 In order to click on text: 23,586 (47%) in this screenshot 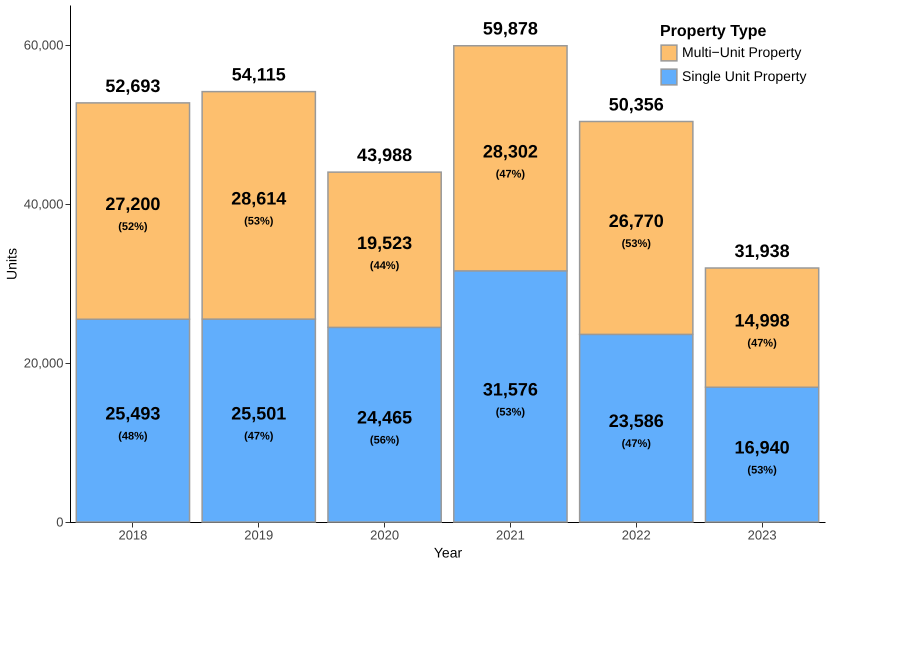, I will do `click(636, 430)`.